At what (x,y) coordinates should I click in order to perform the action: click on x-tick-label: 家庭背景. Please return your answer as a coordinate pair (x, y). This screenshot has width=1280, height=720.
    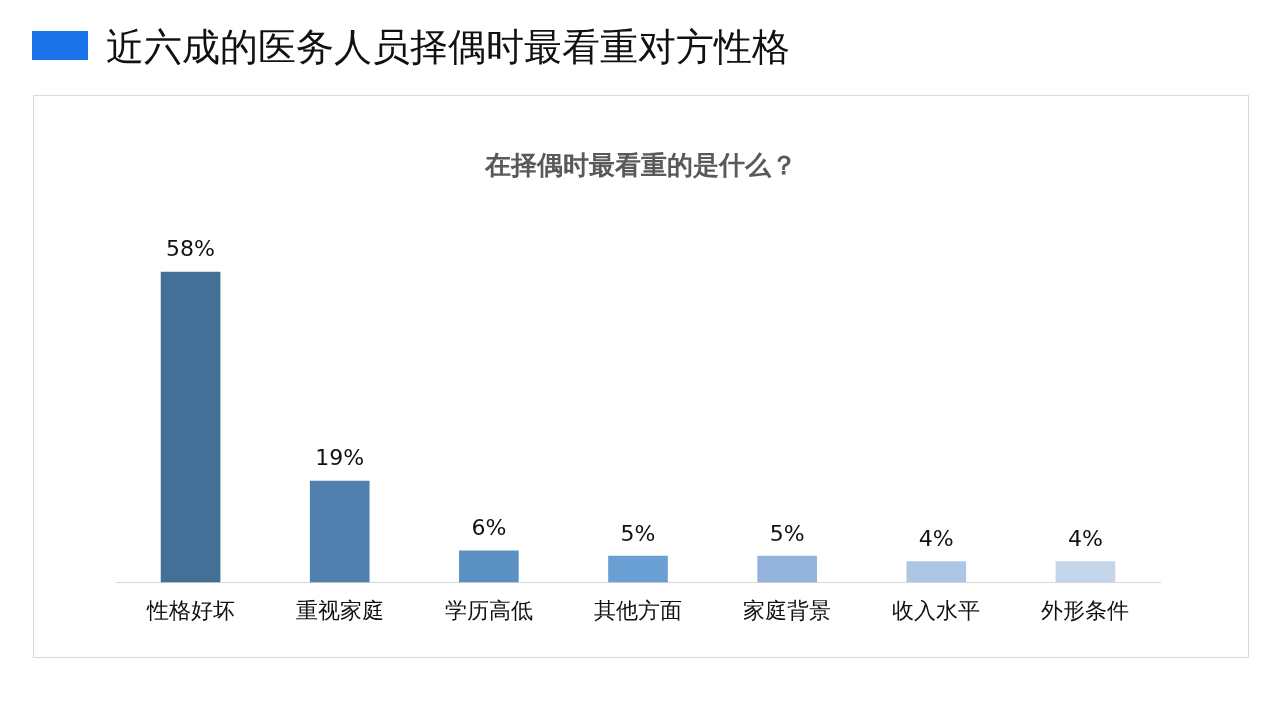
    Looking at the image, I should click on (787, 610).